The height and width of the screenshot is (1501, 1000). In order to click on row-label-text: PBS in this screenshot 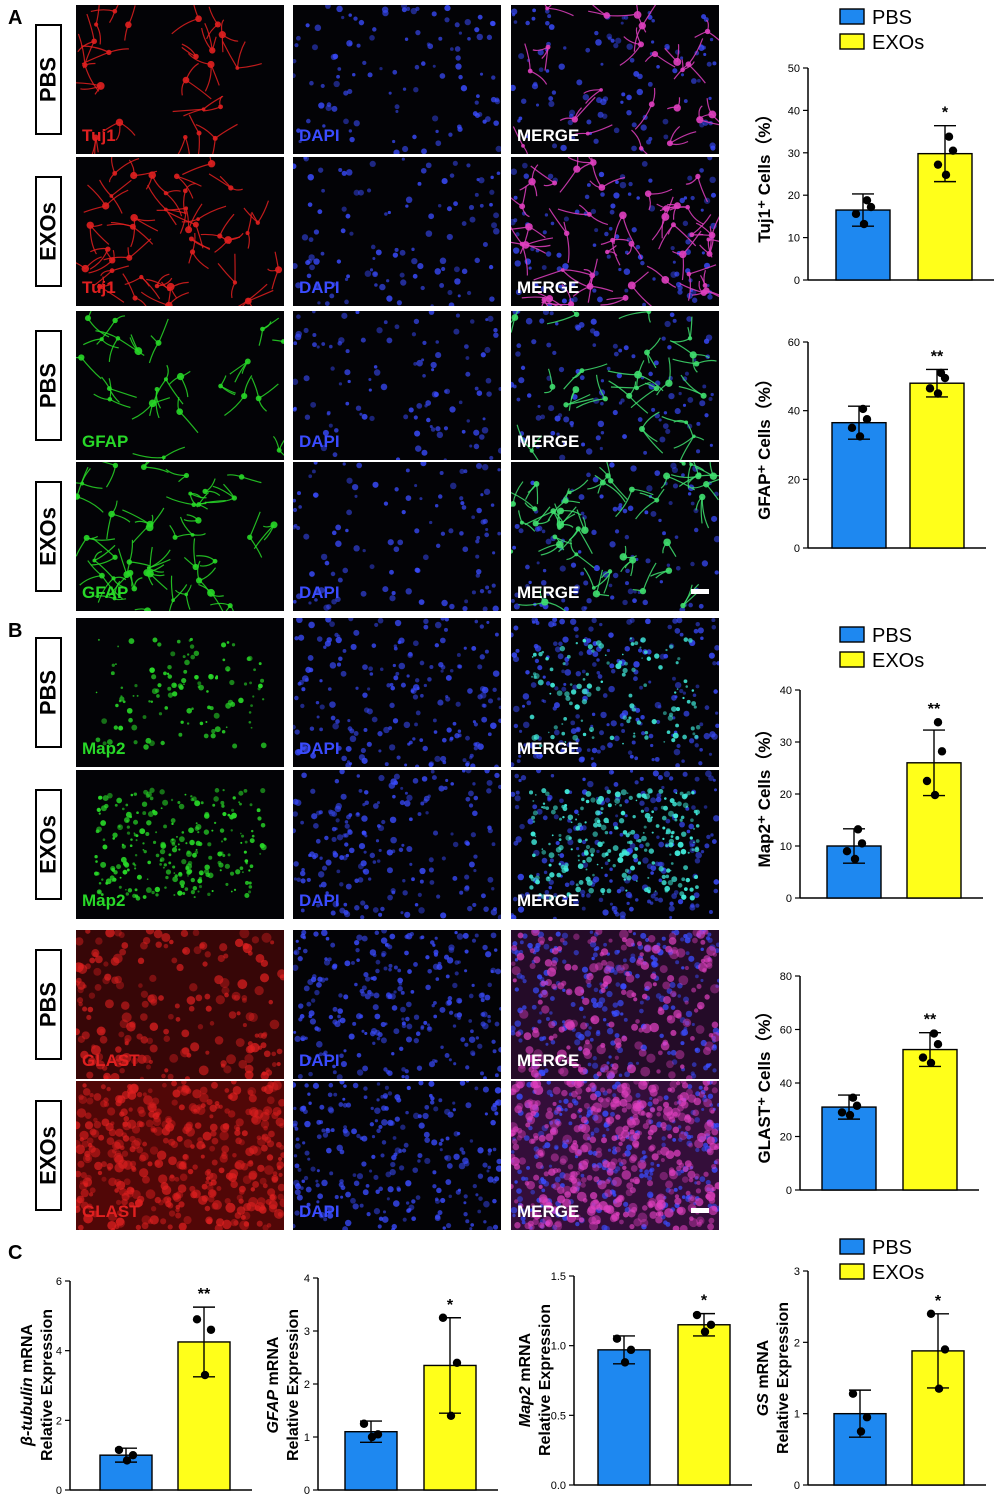, I will do `click(48, 385)`.